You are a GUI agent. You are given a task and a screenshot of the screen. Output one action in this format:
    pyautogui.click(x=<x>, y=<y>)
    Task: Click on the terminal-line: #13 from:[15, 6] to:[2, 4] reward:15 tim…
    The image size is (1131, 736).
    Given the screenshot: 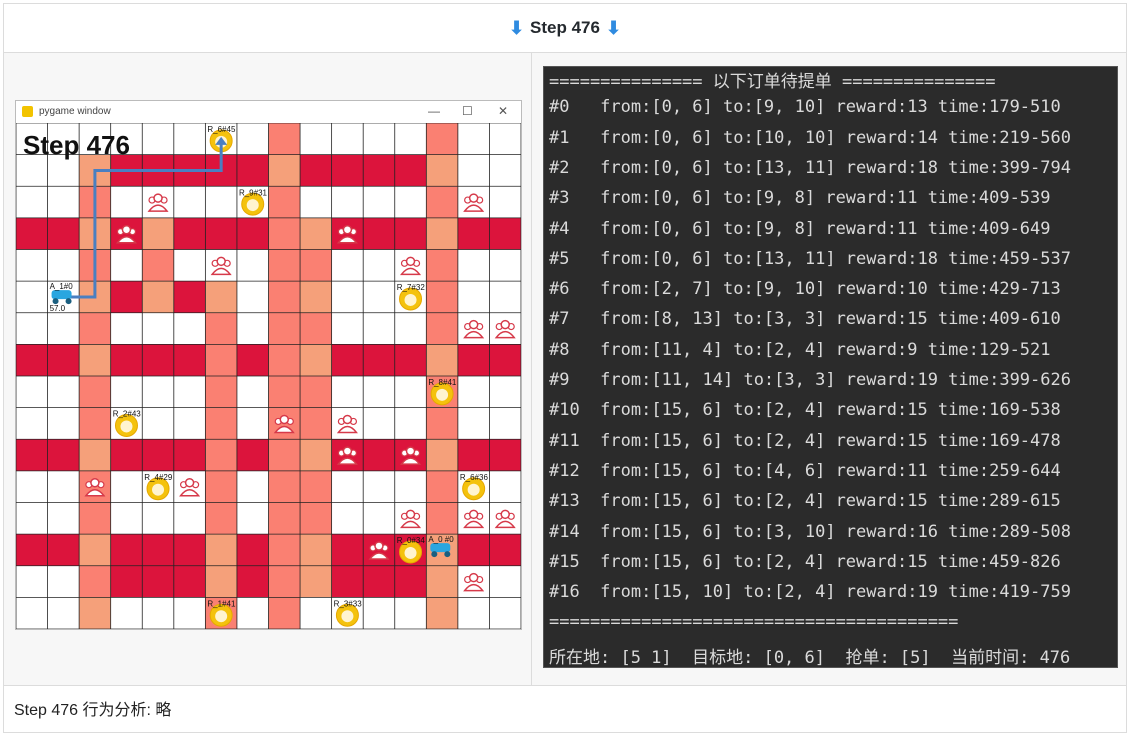 What is the action you would take?
    pyautogui.click(x=805, y=501)
    